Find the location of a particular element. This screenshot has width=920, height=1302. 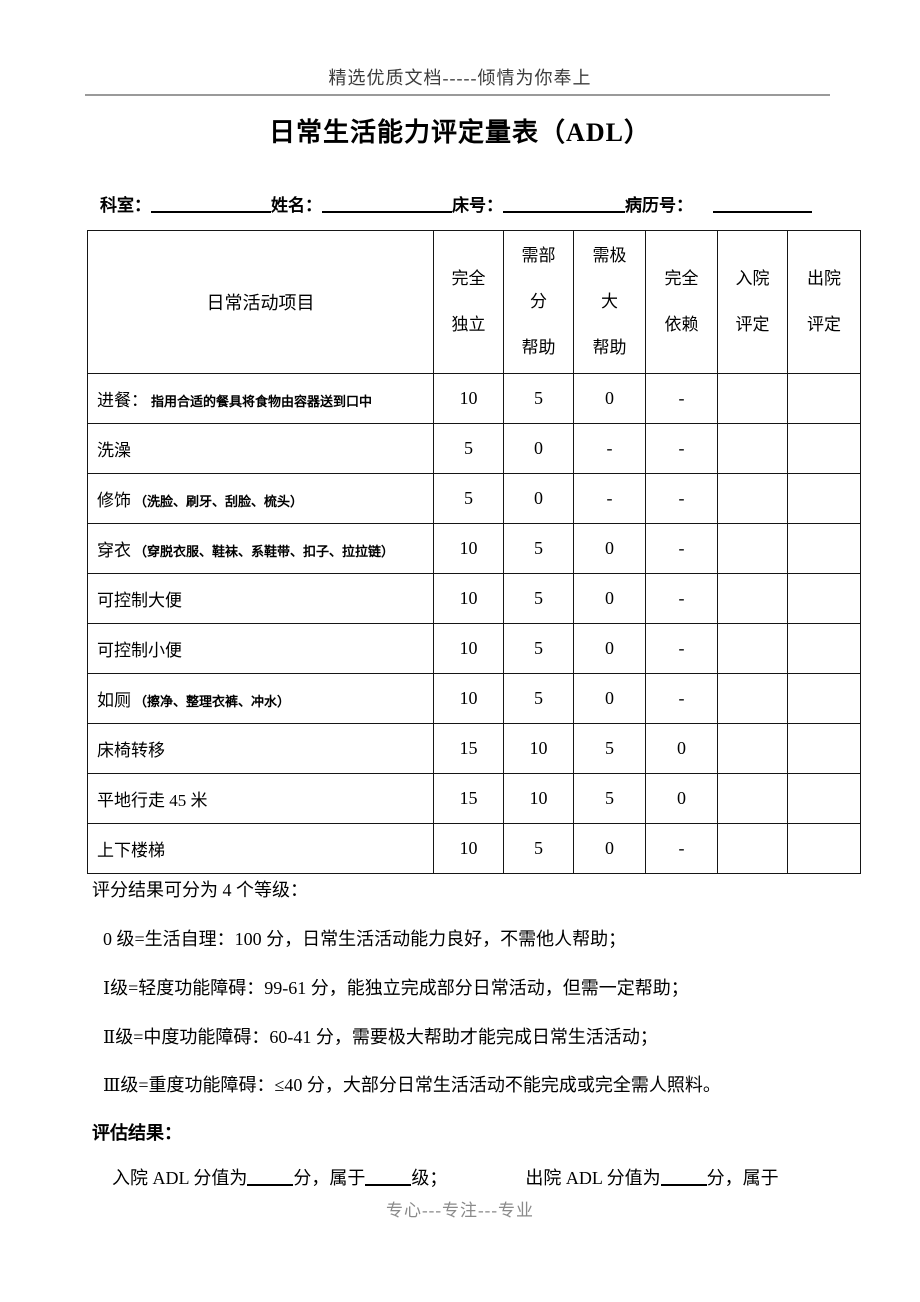

col-header-discharge-eval: 出院 评定 is located at coordinates (824, 302).